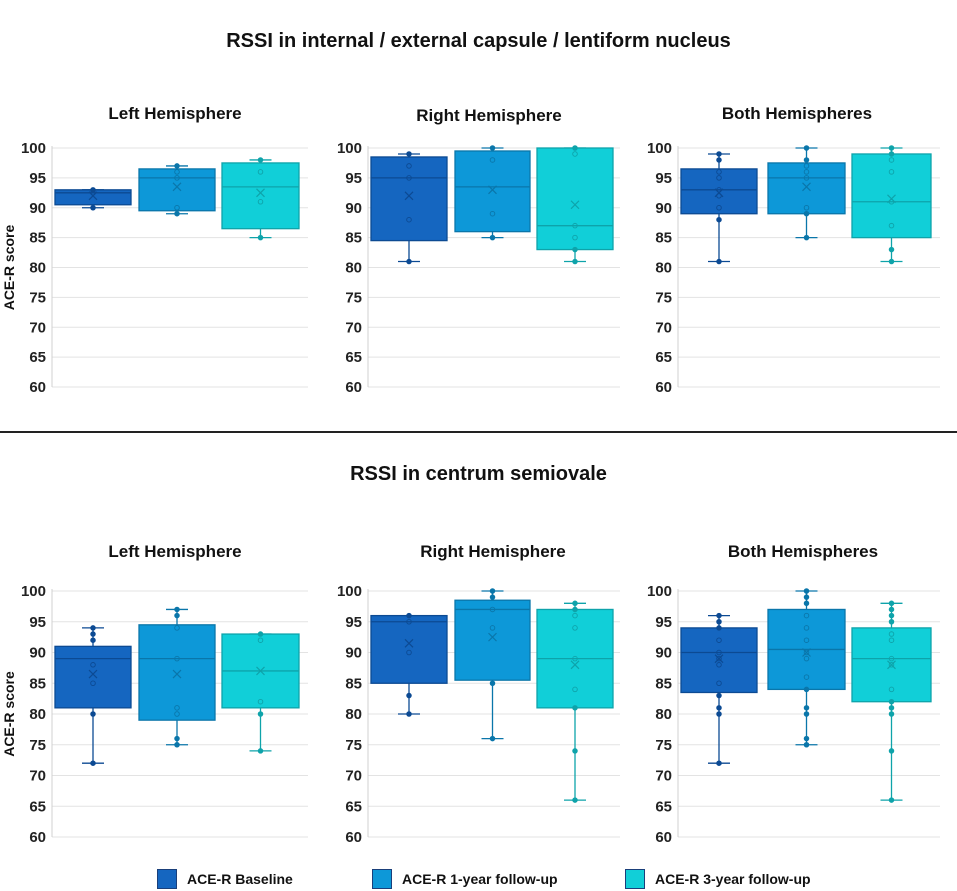 This screenshot has height=891, width=957. What do you see at coordinates (9, 268) in the screenshot?
I see `y-axis-title: ACE-R score` at bounding box center [9, 268].